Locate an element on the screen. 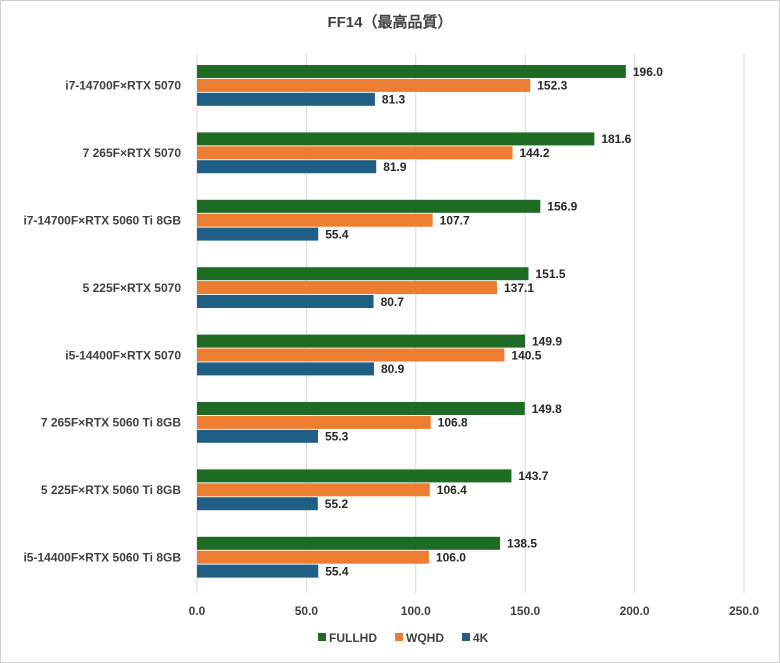  x-tick-label: 0.0 is located at coordinates (197, 611).